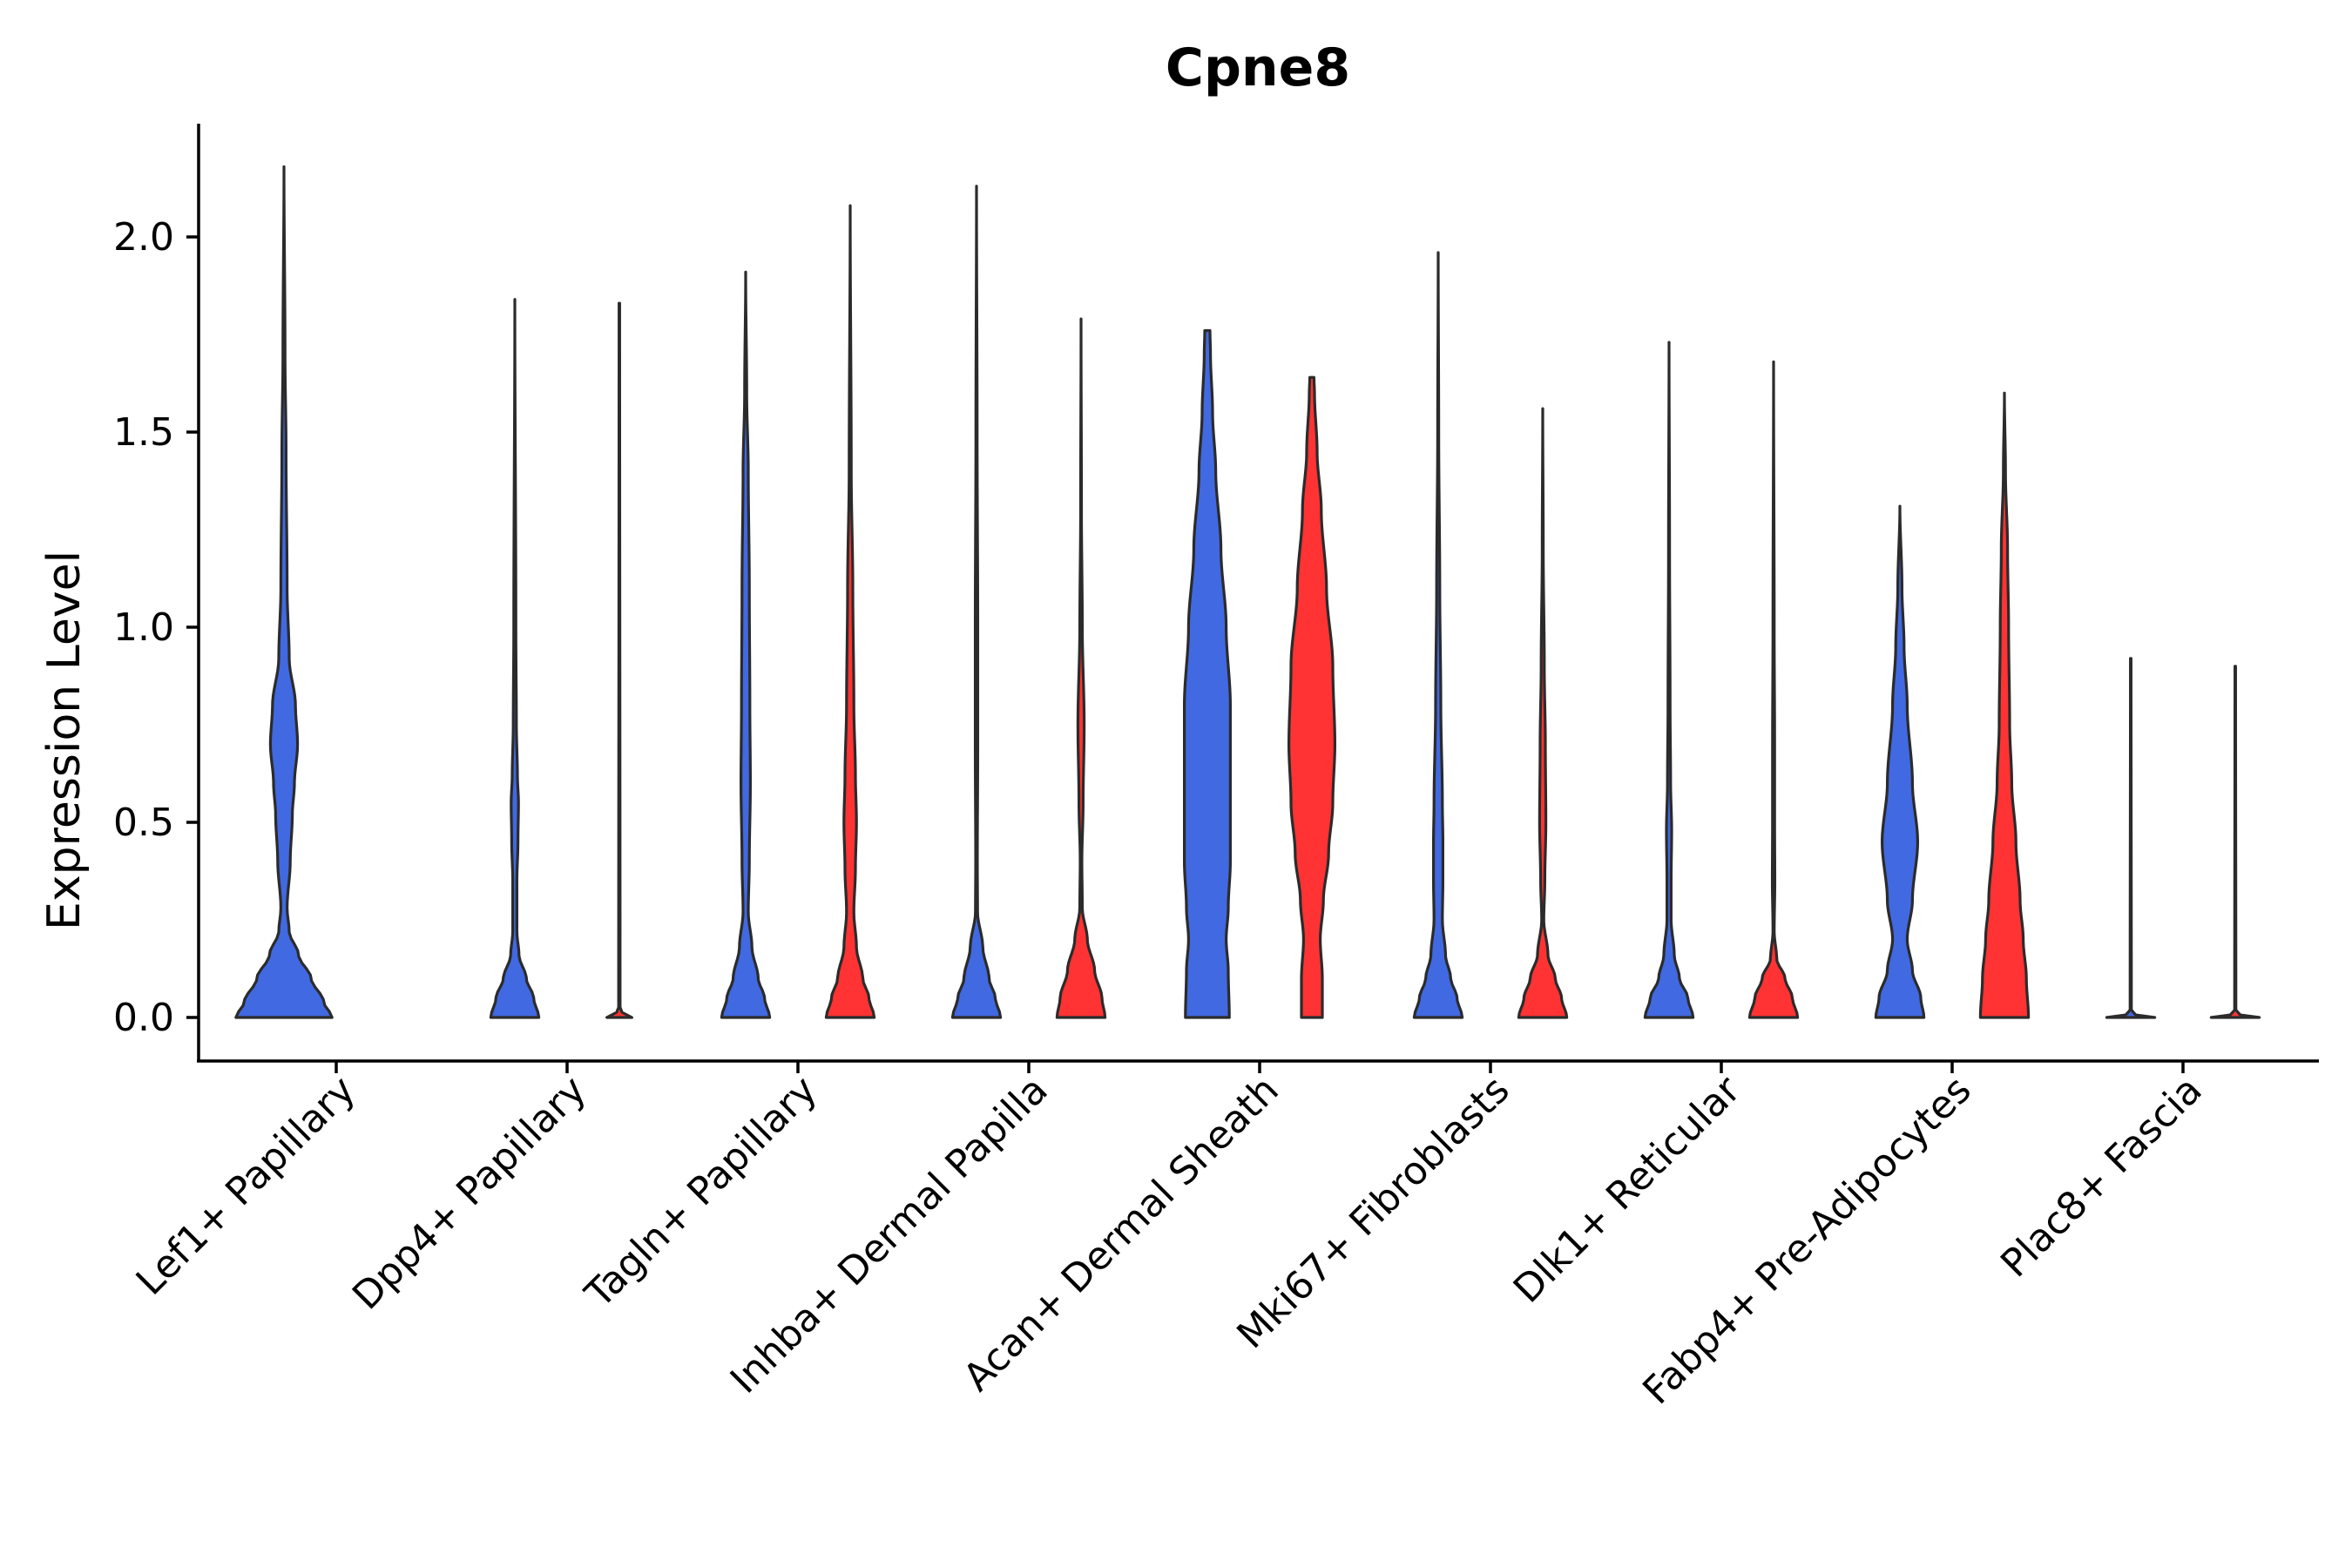 This screenshot has height=1568, width=2352. Describe the element at coordinates (246, 1186) in the screenshot. I see `x-category-label: Lef1+ Papillary` at that location.